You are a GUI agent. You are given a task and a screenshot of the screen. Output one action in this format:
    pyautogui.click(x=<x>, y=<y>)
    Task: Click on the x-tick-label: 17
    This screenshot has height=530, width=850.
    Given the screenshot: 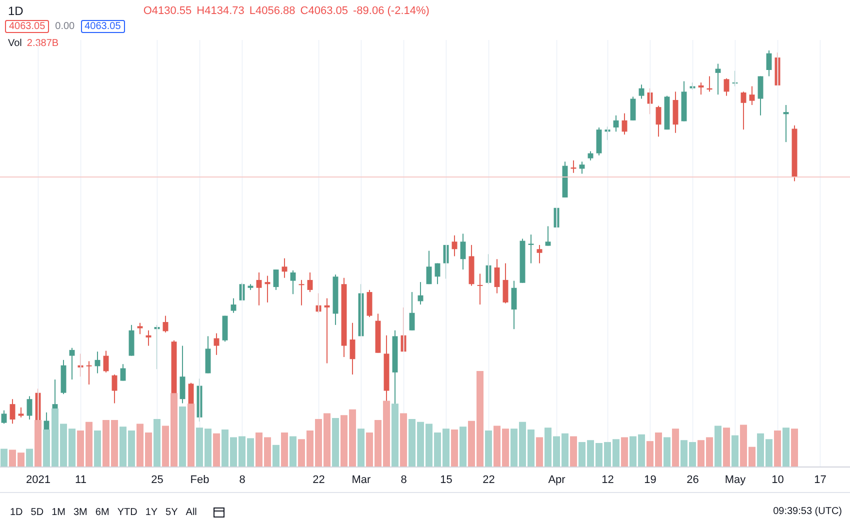 What is the action you would take?
    pyautogui.click(x=820, y=480)
    